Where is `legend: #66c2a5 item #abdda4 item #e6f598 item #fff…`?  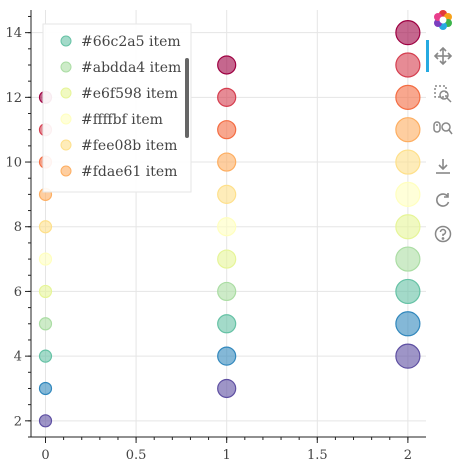
legend: #66c2a5 item #abdda4 item #e6f598 item #fff… is located at coordinates (117, 108).